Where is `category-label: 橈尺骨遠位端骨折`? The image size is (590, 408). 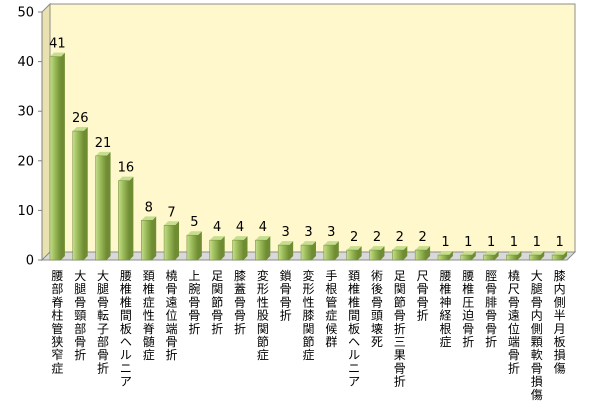 category-label: 橈尺骨遠位端骨折 is located at coordinates (514, 322).